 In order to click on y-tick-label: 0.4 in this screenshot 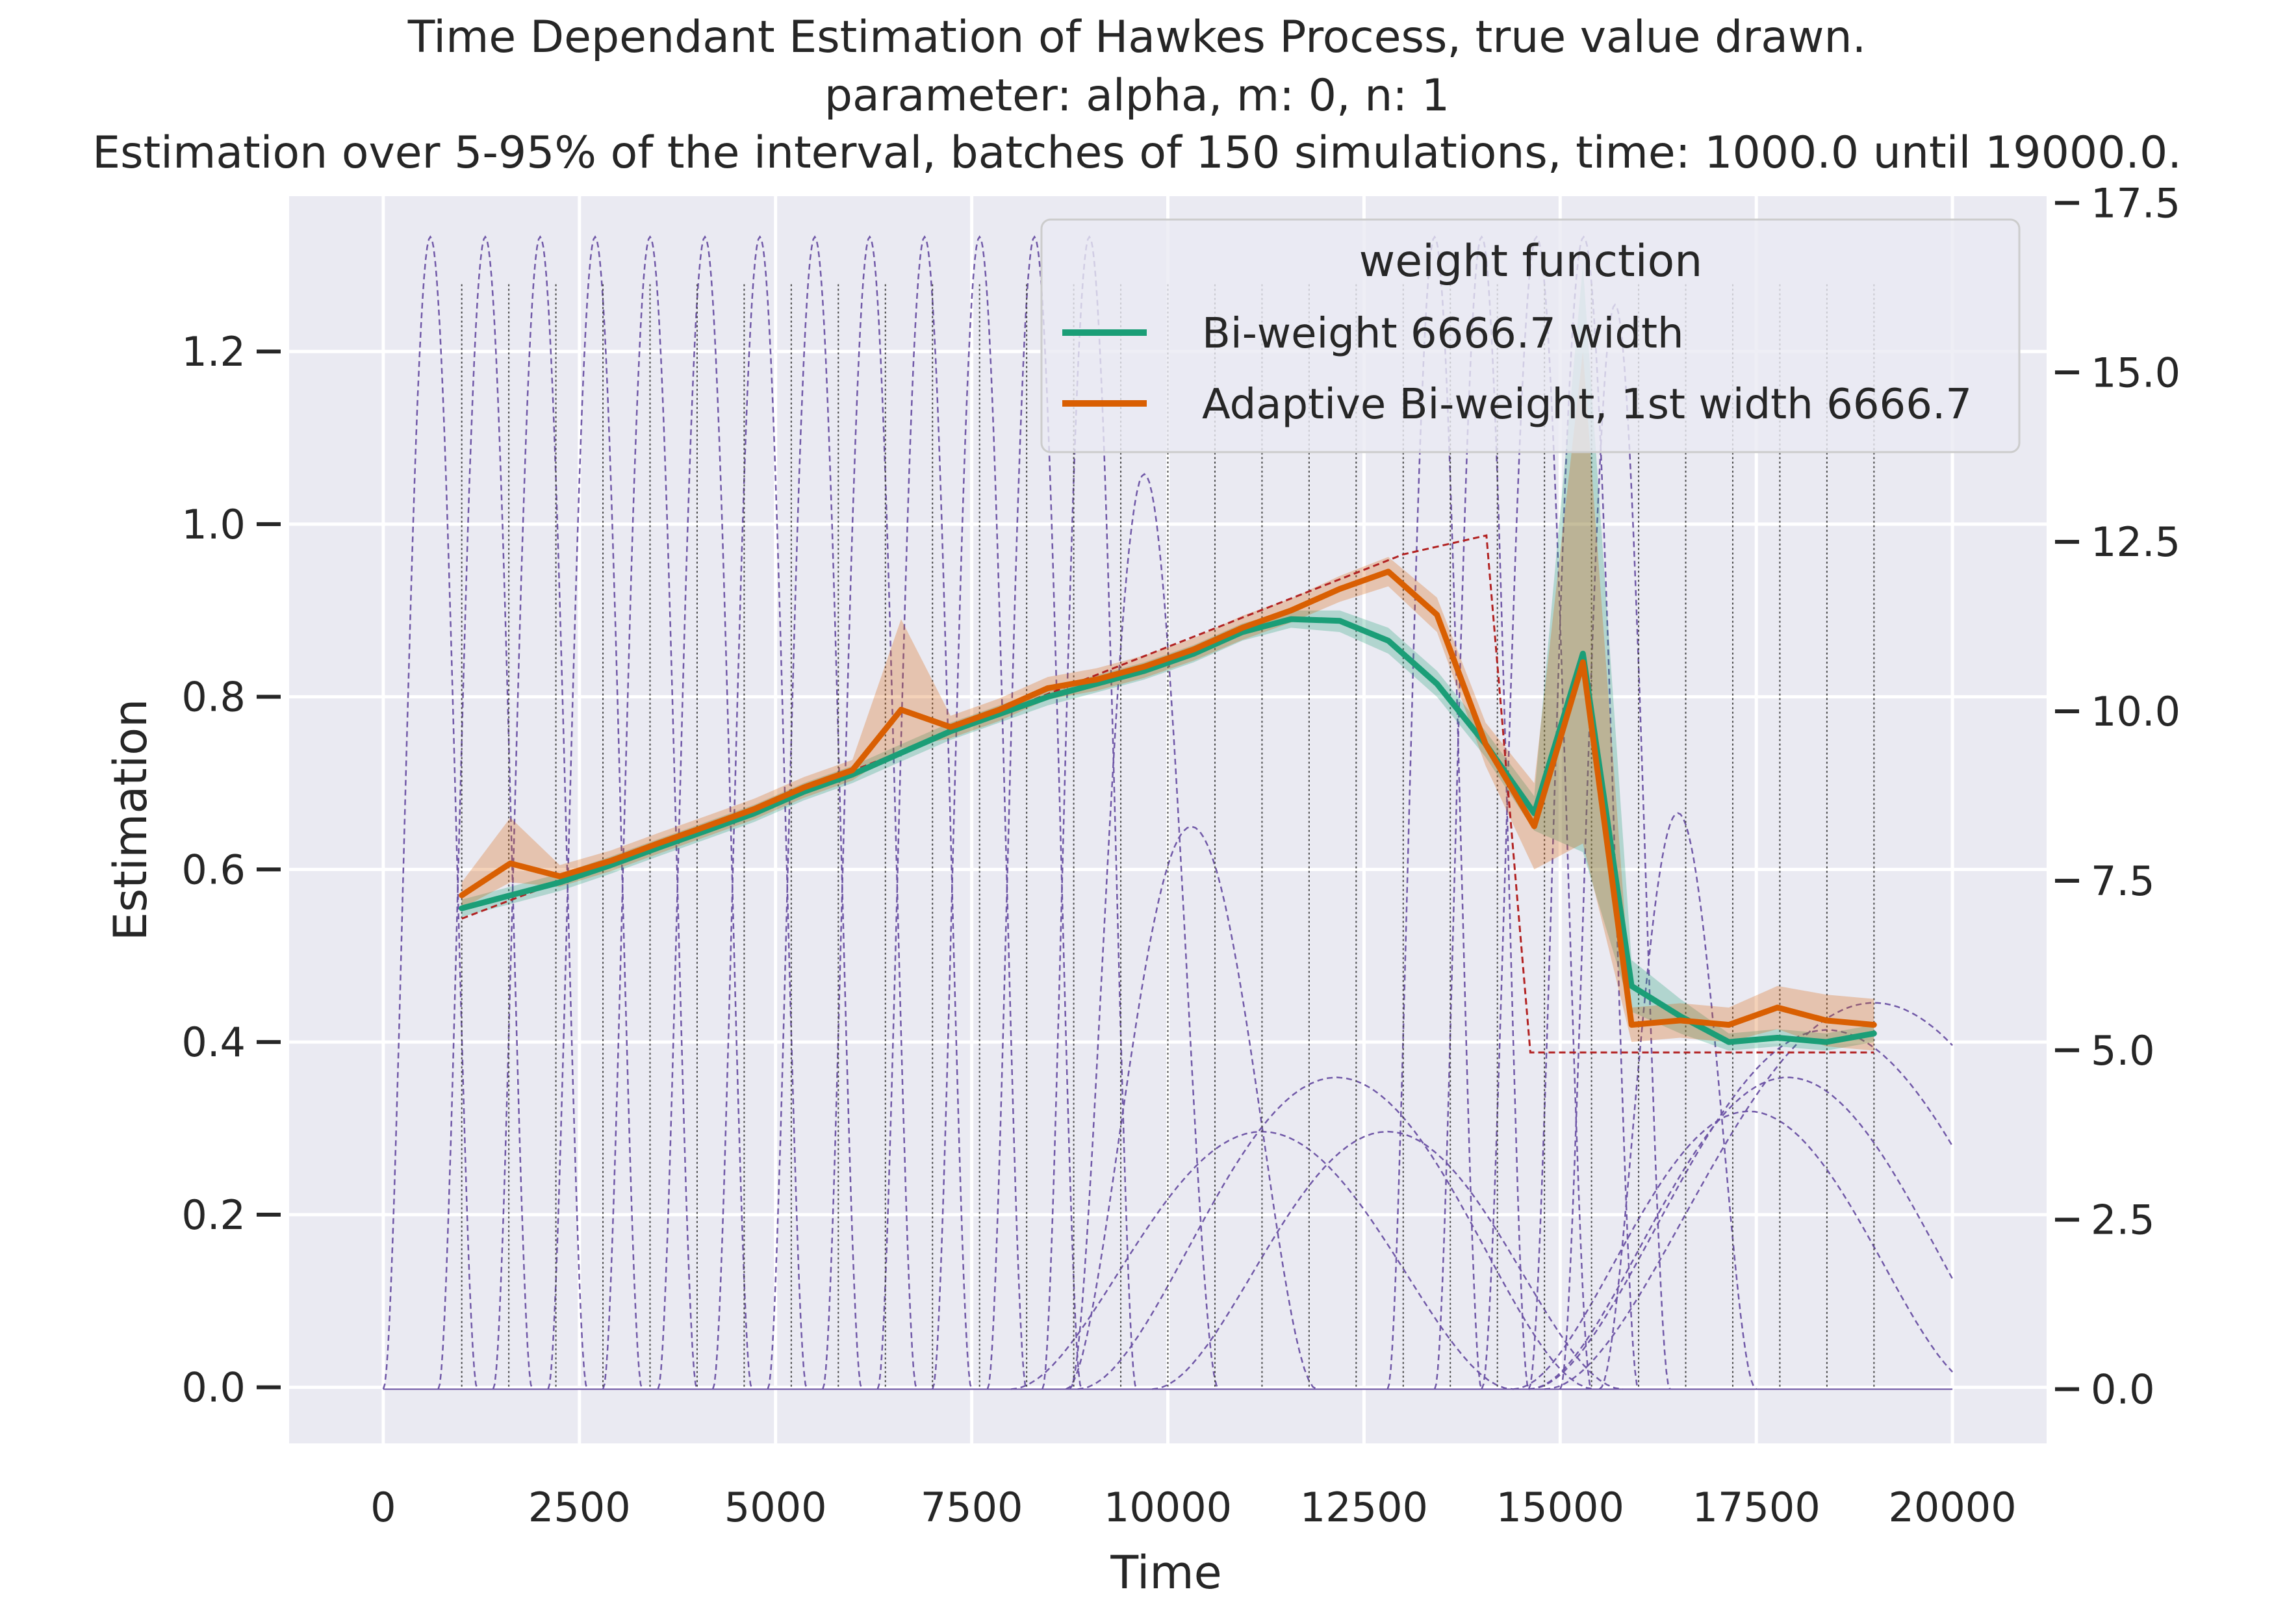, I will do `click(213, 1042)`.